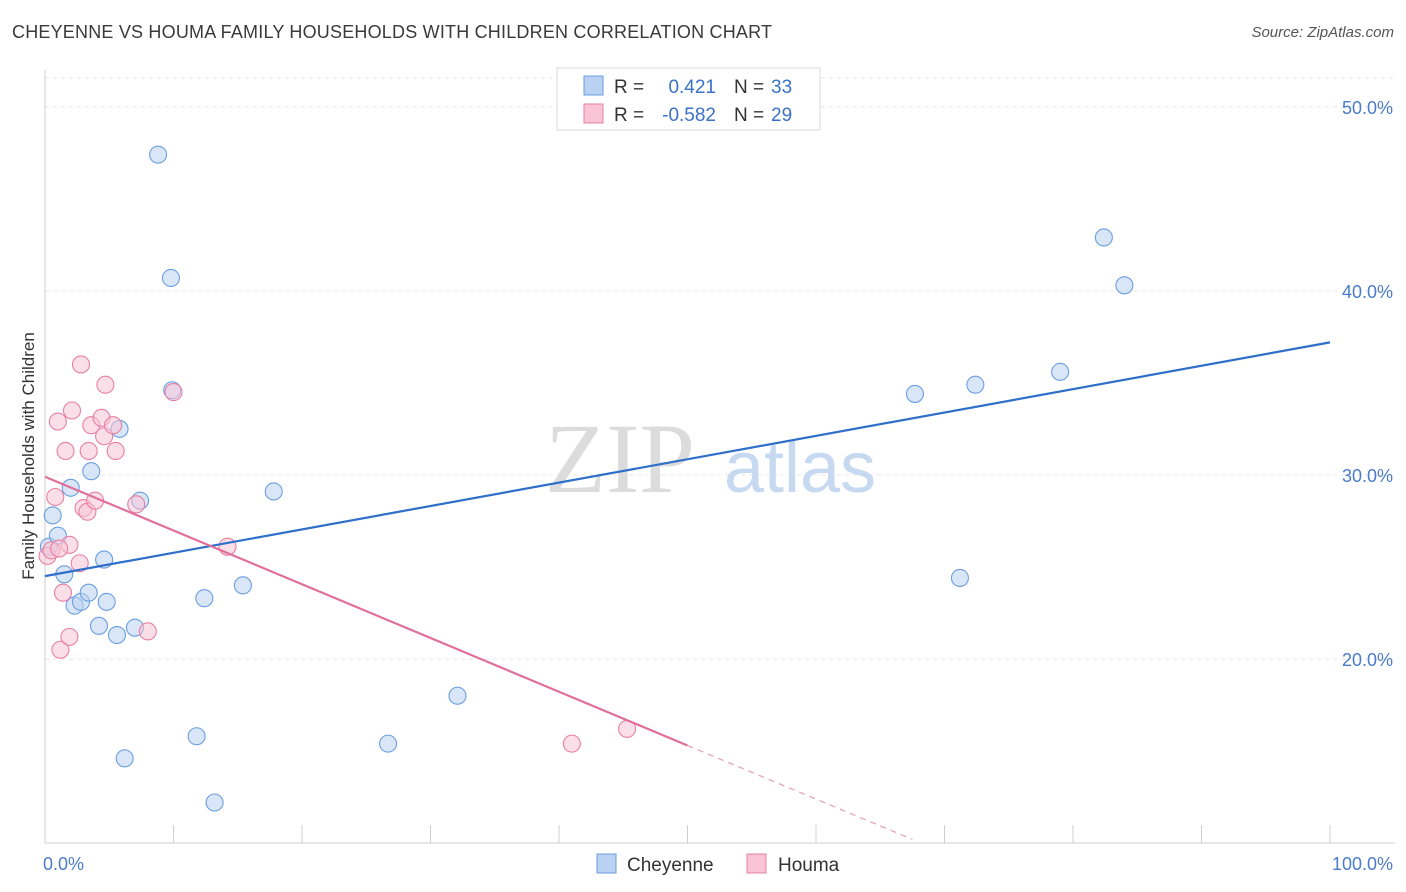  Describe the element at coordinates (749, 115) in the screenshot. I see `legend-n-label-1: N =` at that location.